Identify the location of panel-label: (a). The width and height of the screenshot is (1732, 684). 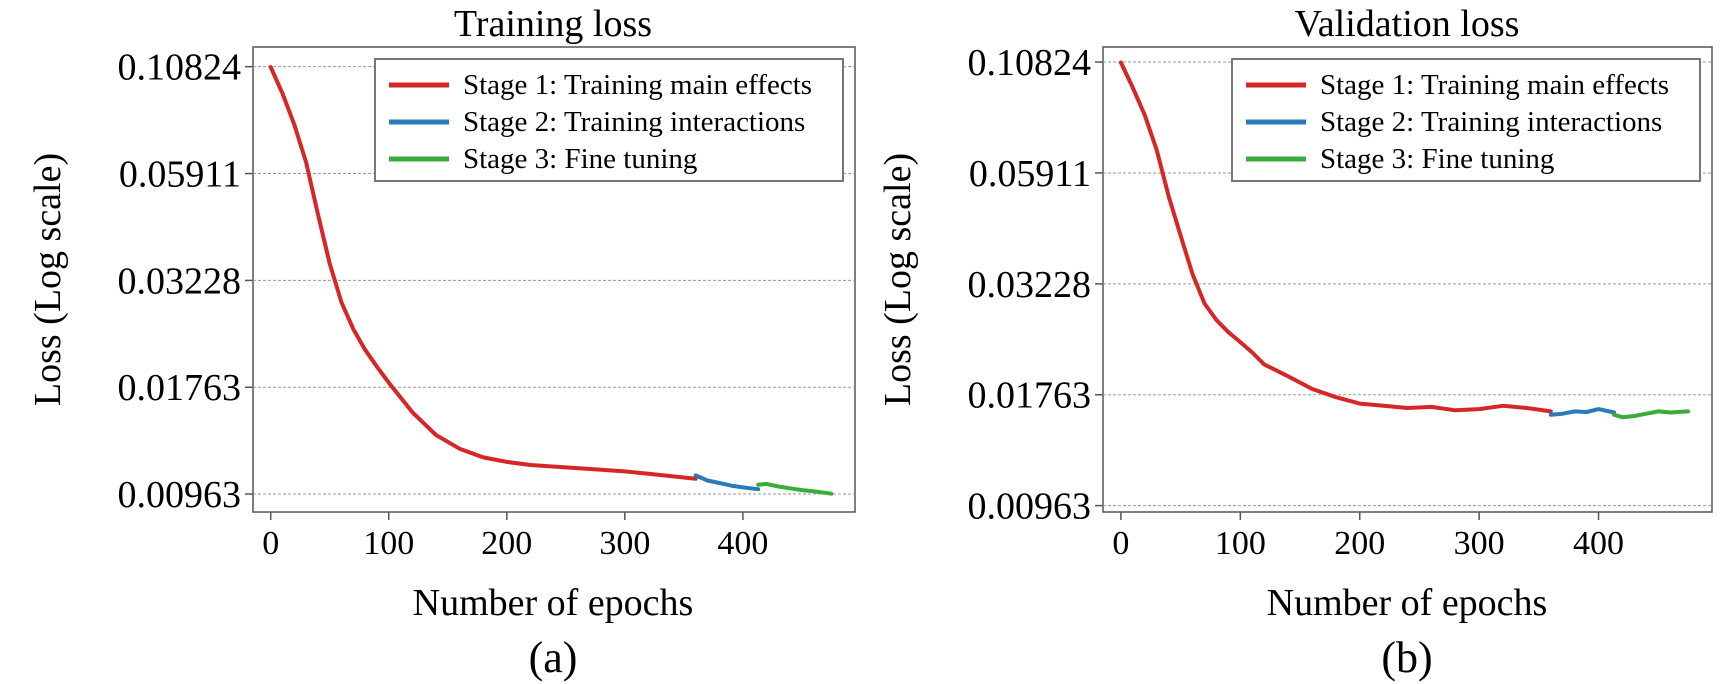
(553, 657).